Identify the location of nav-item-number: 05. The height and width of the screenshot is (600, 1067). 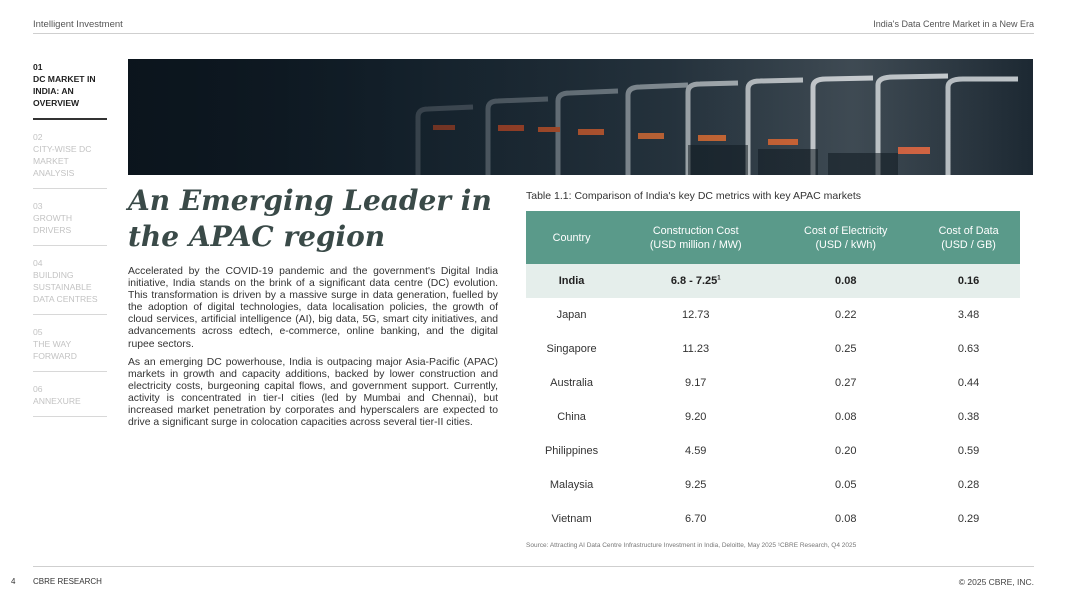
(38, 332).